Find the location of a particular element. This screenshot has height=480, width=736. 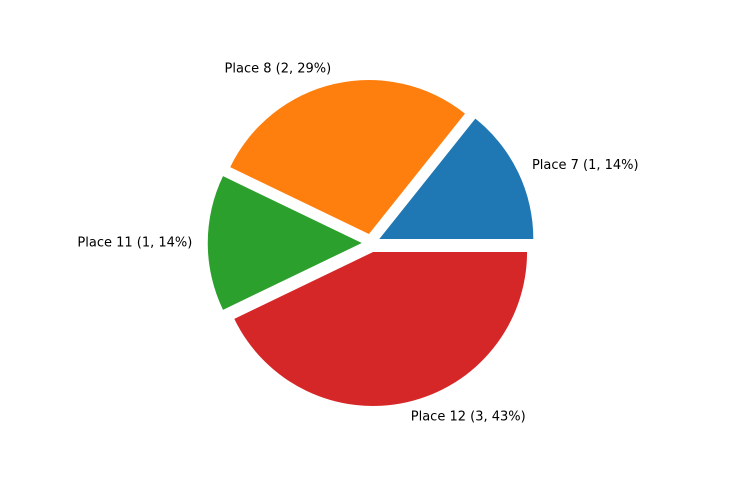

pie-label-place-11: Place 11 (1, 14%) is located at coordinates (134, 243).